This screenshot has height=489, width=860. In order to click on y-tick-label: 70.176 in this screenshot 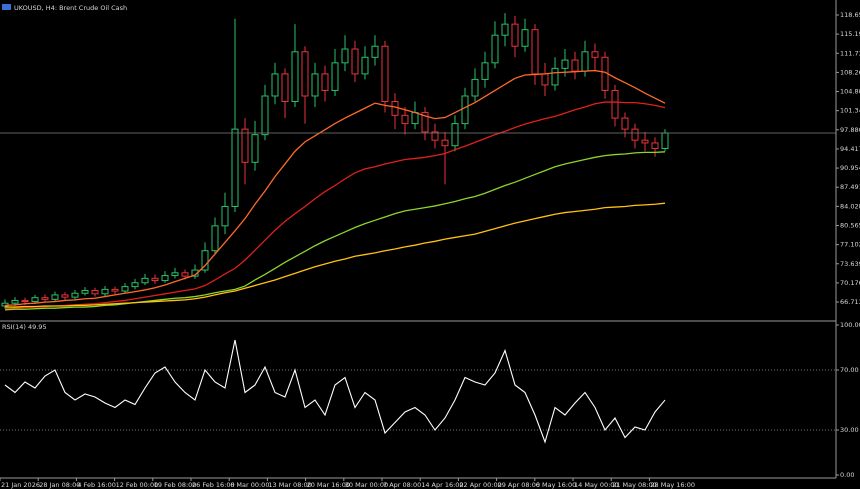, I will do `click(850, 283)`.